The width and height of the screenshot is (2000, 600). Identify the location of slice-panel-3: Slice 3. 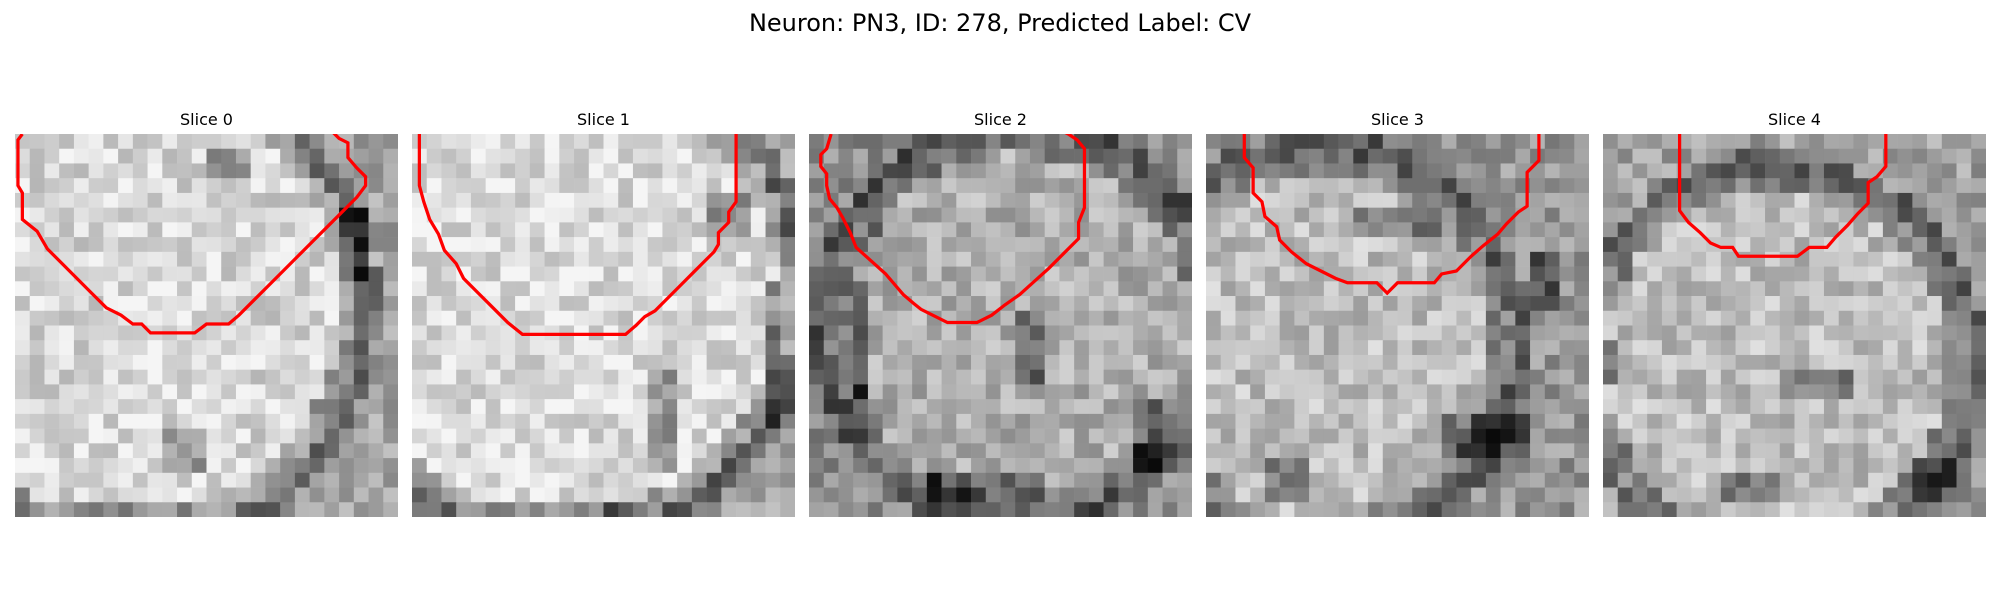
(1397, 313).